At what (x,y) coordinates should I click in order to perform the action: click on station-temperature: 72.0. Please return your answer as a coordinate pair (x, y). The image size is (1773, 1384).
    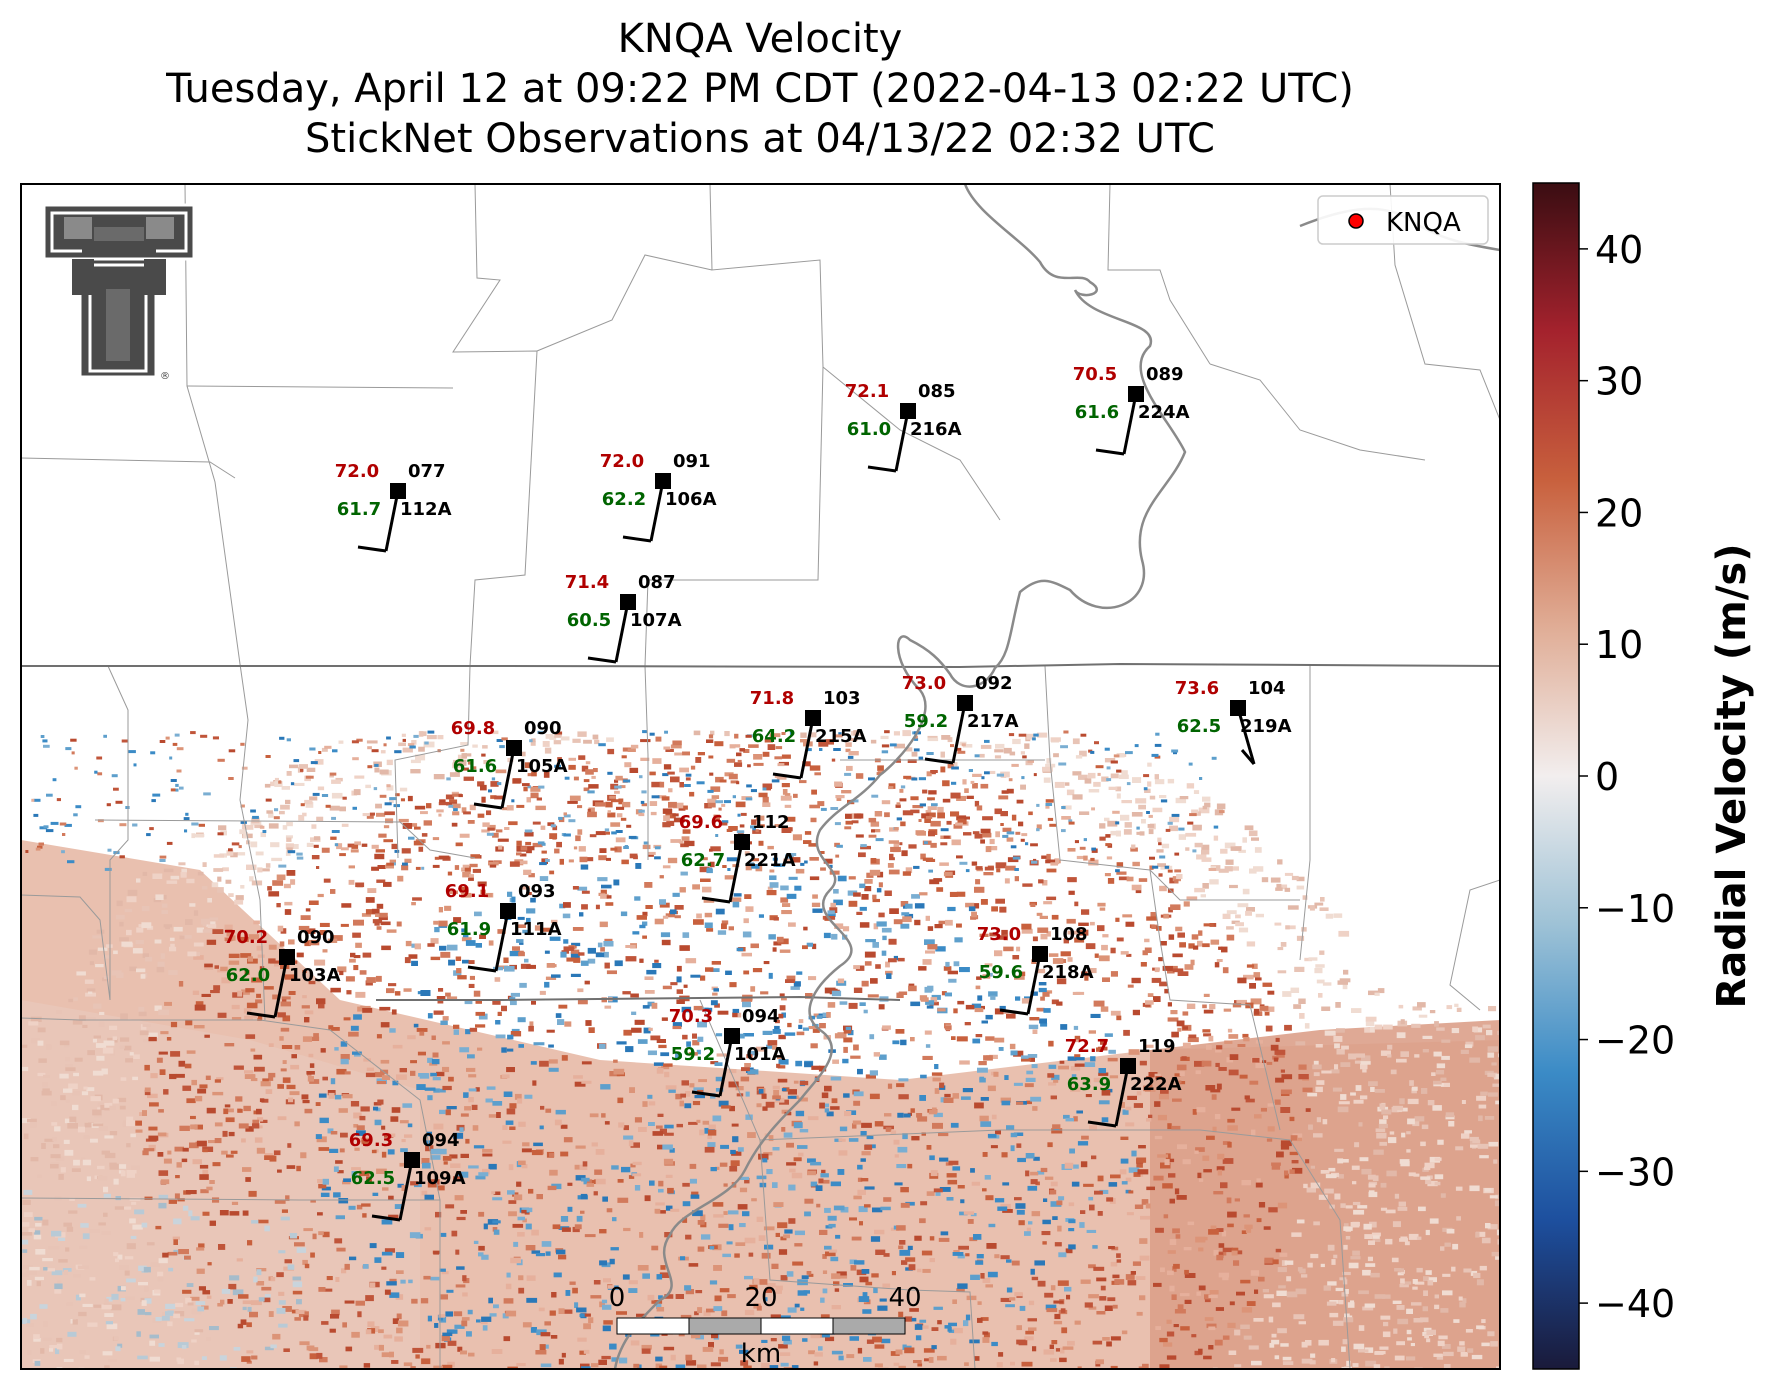
    Looking at the image, I should click on (622, 461).